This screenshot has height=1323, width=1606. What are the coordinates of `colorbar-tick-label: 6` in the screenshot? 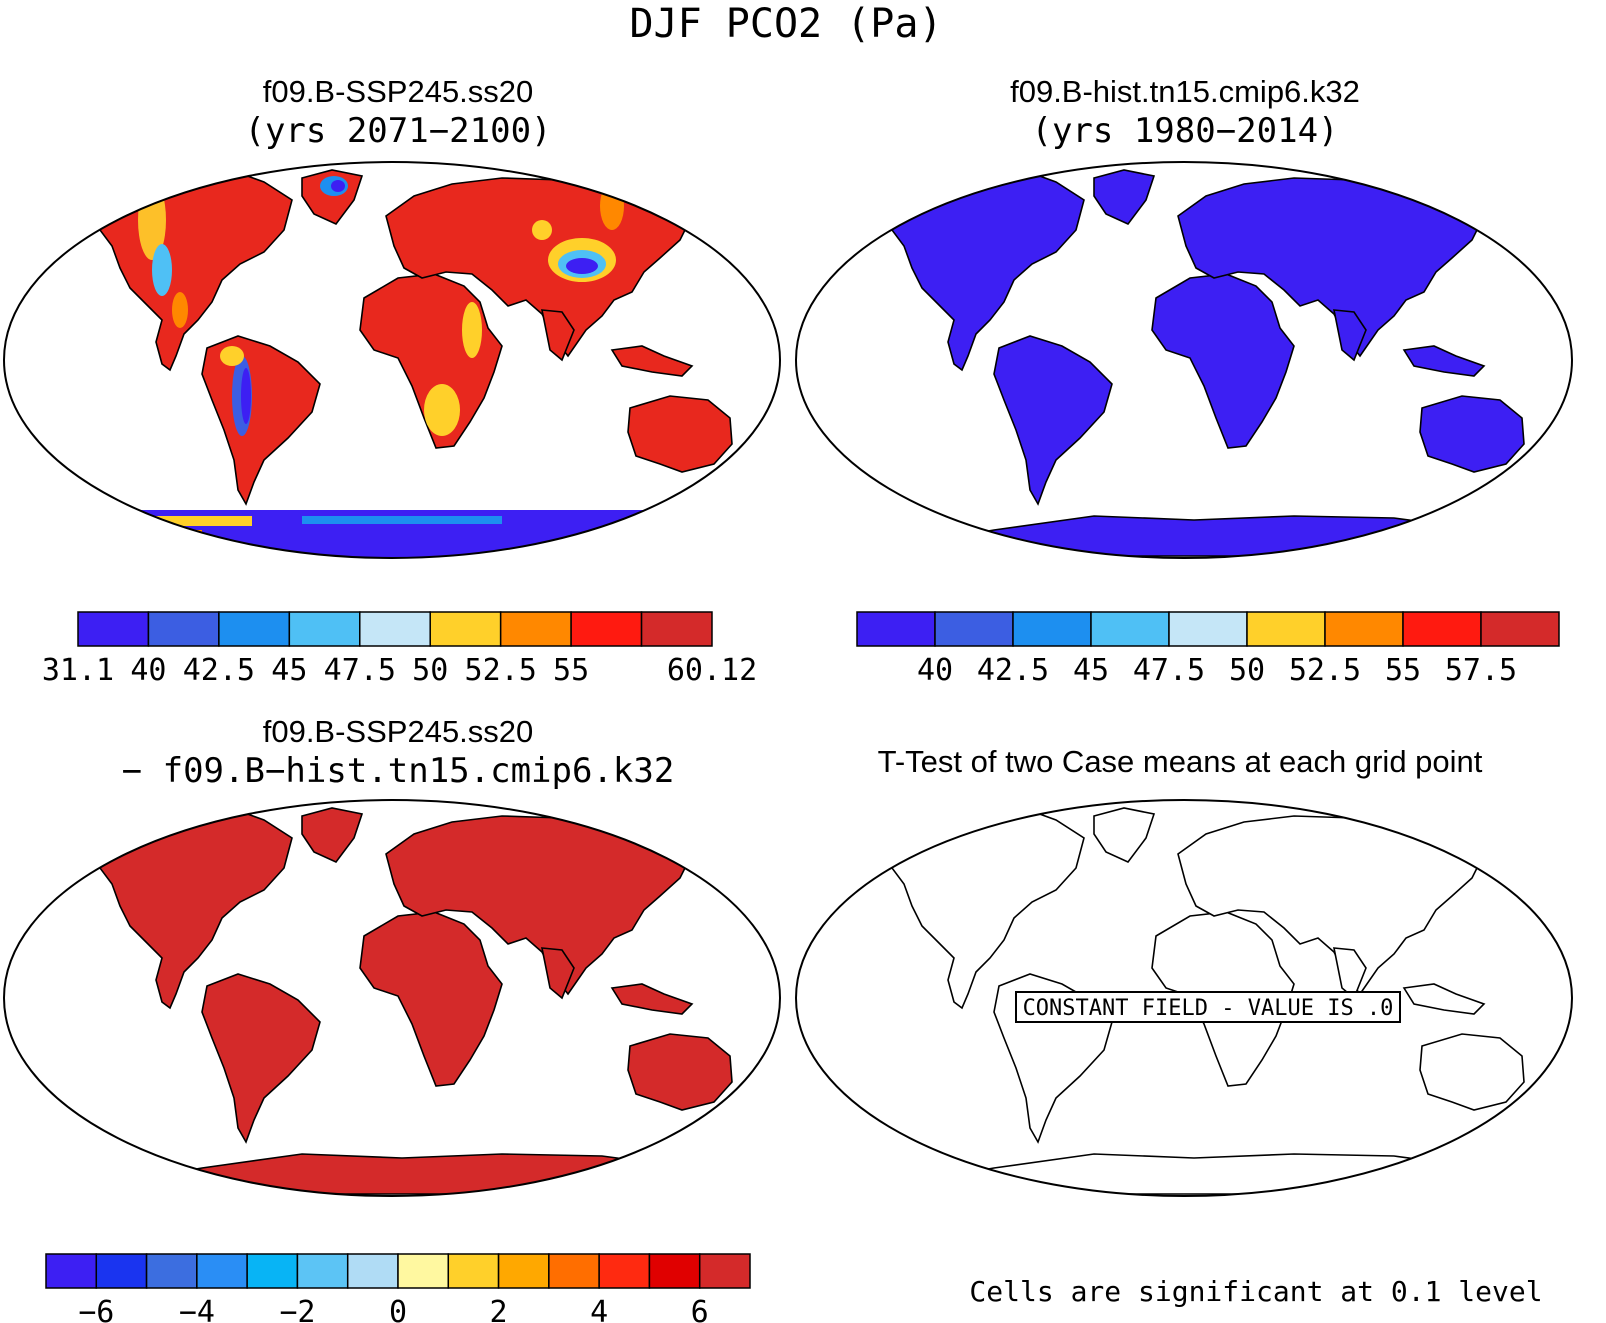 It's located at (700, 1309).